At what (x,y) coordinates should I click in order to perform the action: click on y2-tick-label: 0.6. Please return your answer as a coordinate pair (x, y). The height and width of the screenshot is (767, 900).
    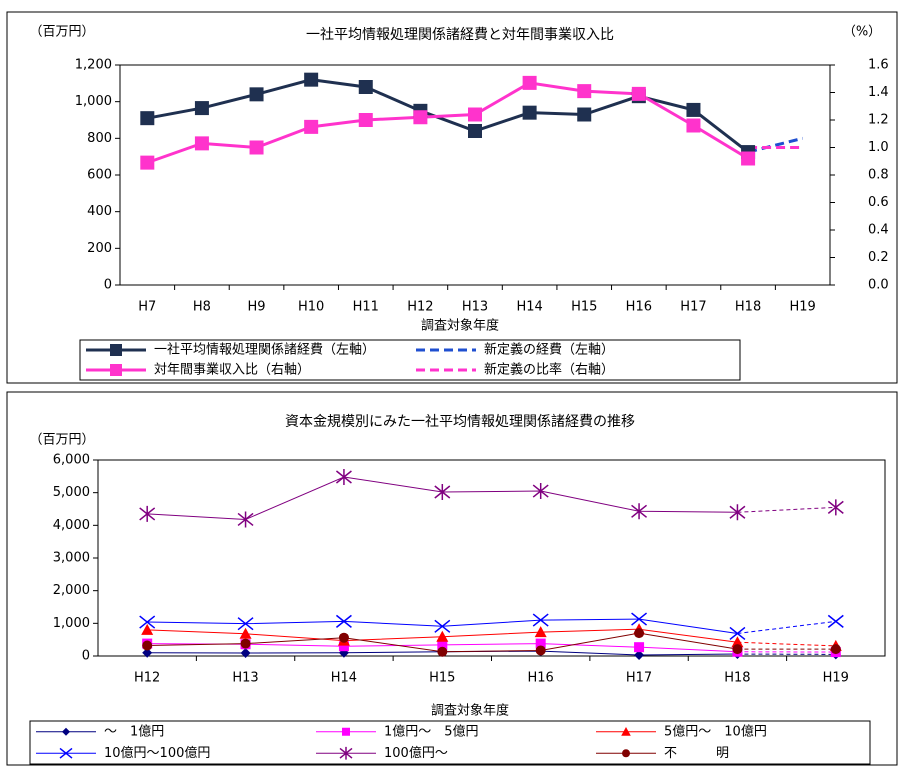
    Looking at the image, I should click on (878, 202).